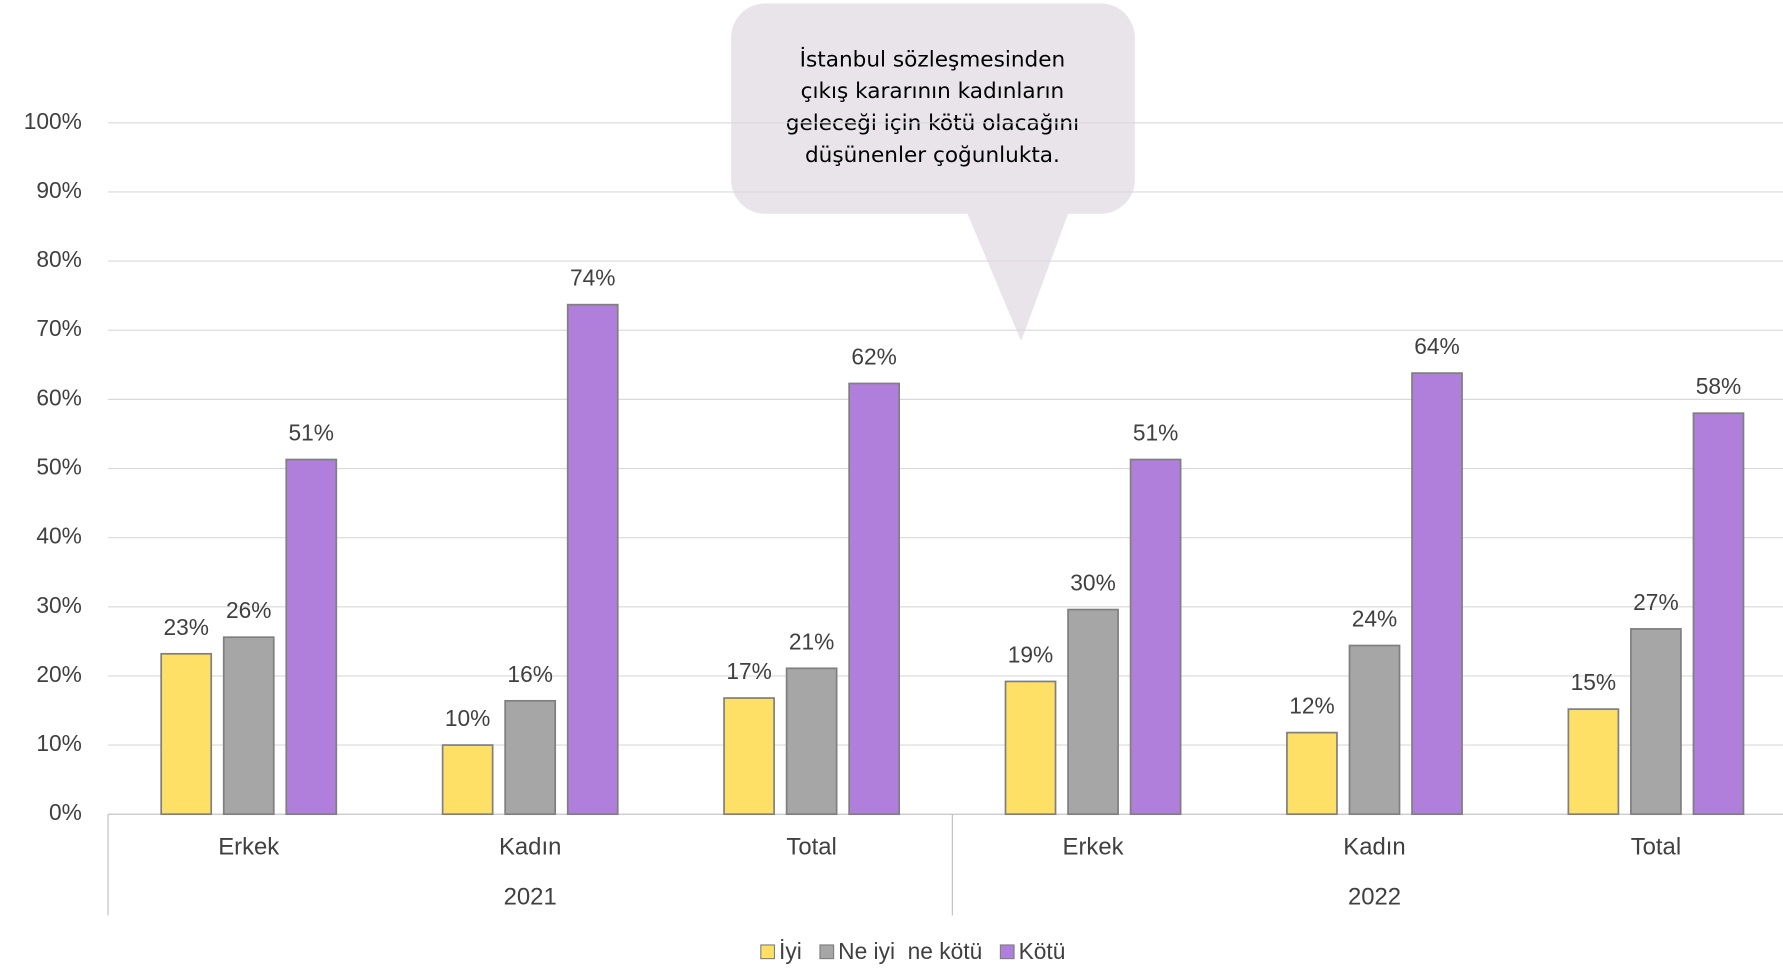 The height and width of the screenshot is (975, 1783). Describe the element at coordinates (186, 627) in the screenshot. I see `data-label: 23%` at that location.